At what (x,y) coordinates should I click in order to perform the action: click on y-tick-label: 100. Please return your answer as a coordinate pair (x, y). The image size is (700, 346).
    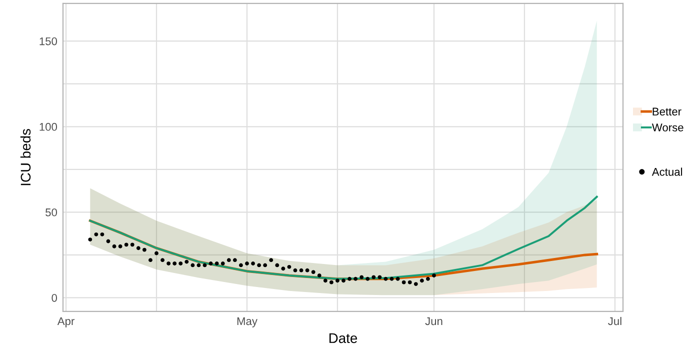
    Looking at the image, I should click on (49, 126).